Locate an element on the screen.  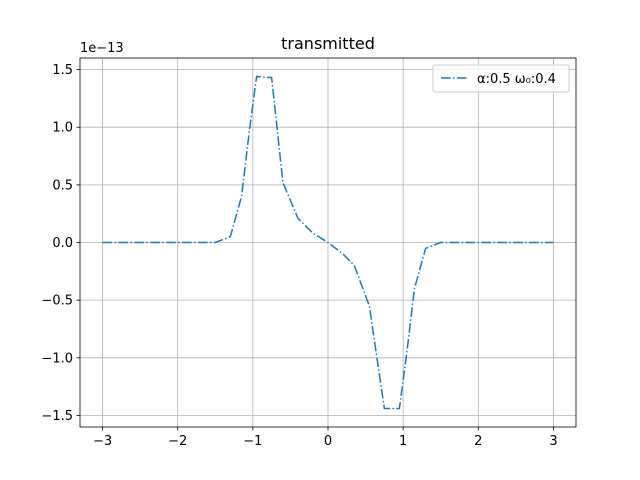
legend-box is located at coordinates (501, 78).